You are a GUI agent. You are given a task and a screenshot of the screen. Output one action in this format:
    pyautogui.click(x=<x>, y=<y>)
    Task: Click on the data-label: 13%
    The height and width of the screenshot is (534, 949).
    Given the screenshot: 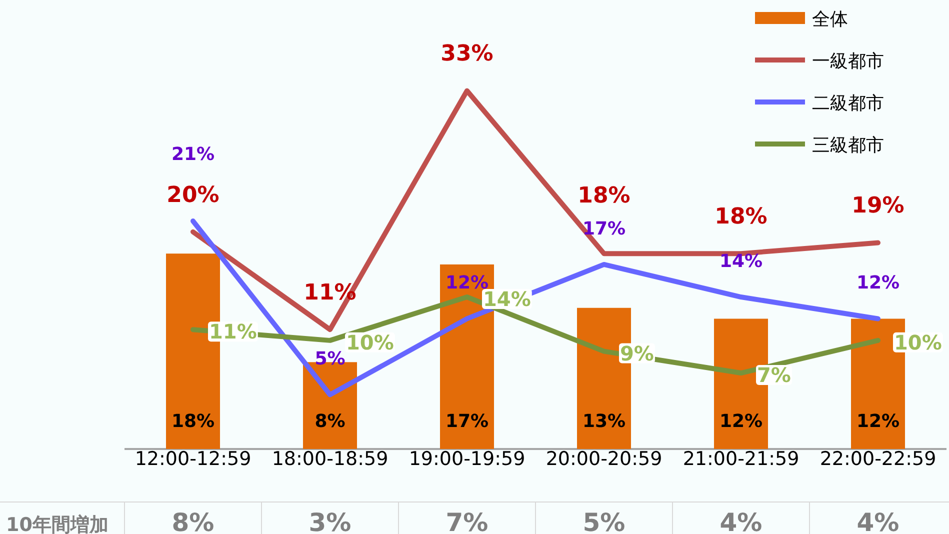 What is the action you would take?
    pyautogui.click(x=604, y=421)
    